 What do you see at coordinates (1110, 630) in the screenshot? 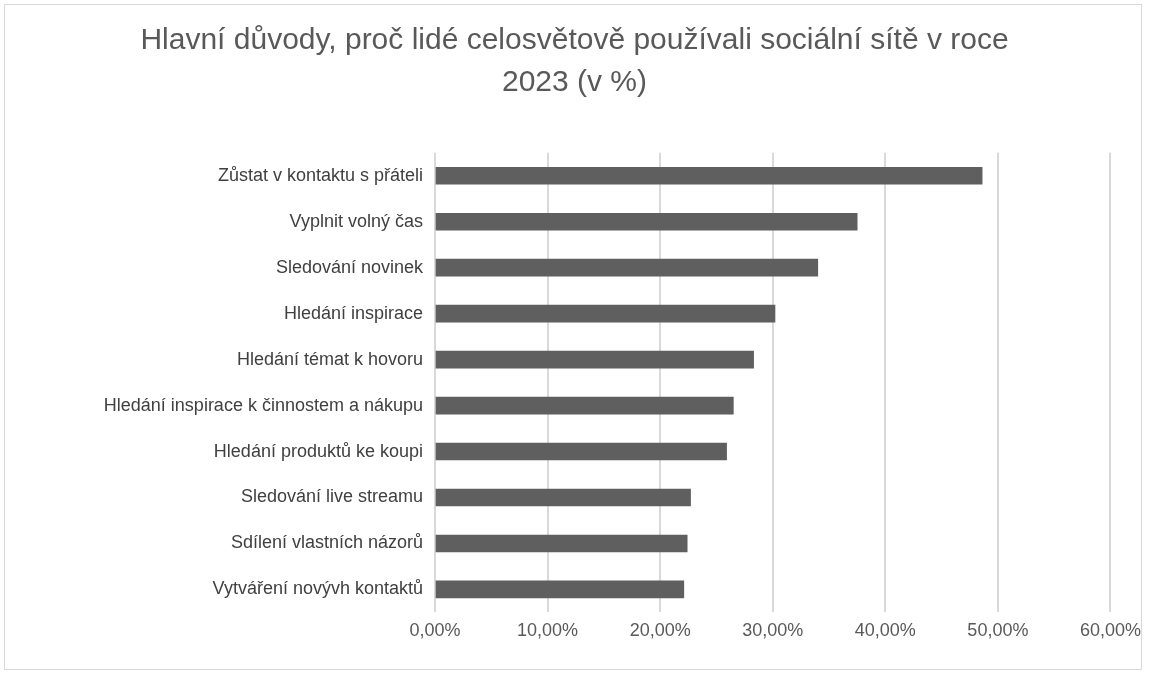
I see `x-tick-label: 60,00%` at bounding box center [1110, 630].